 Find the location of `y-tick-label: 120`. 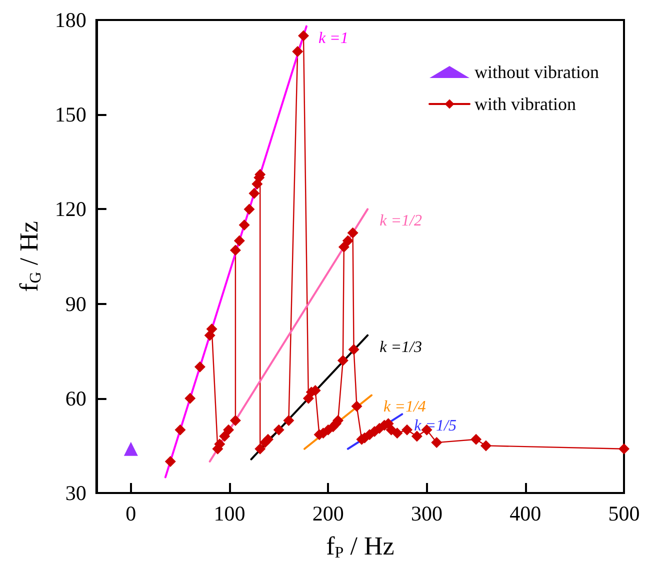

y-tick-label: 120 is located at coordinates (70, 209).